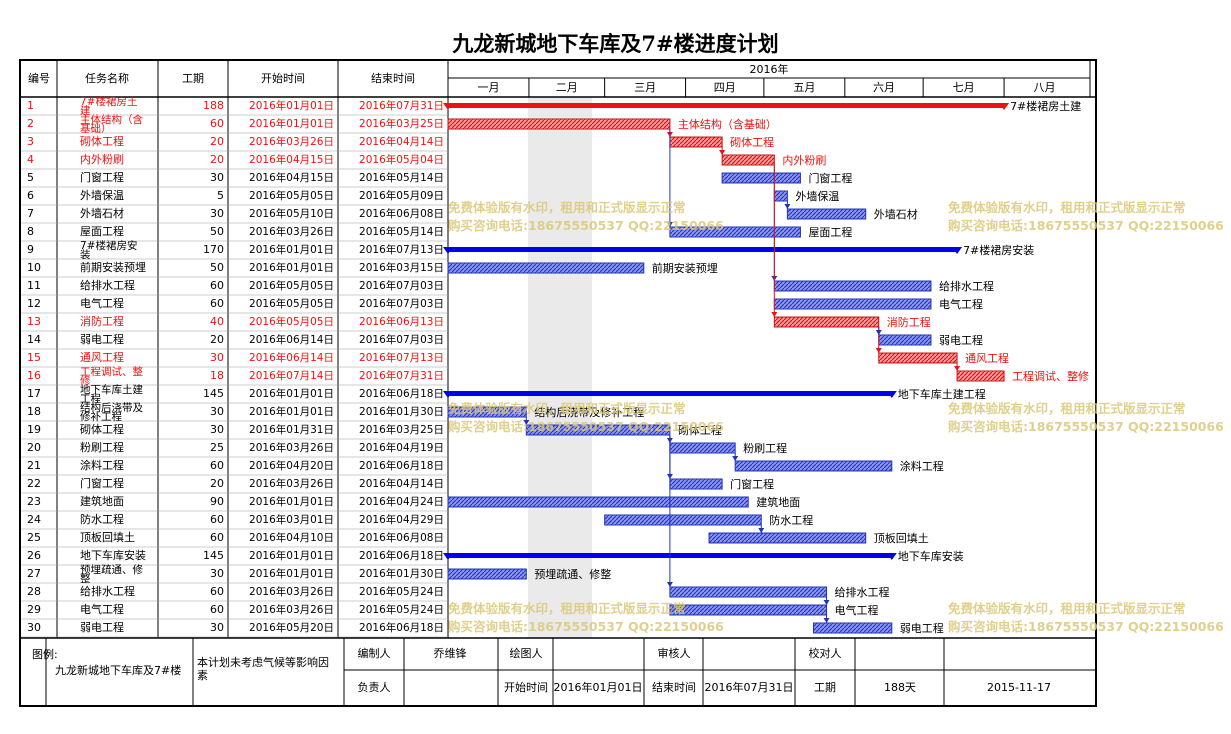  Describe the element at coordinates (374, 653) in the screenshot. I see `footer-label: 编制人` at that location.